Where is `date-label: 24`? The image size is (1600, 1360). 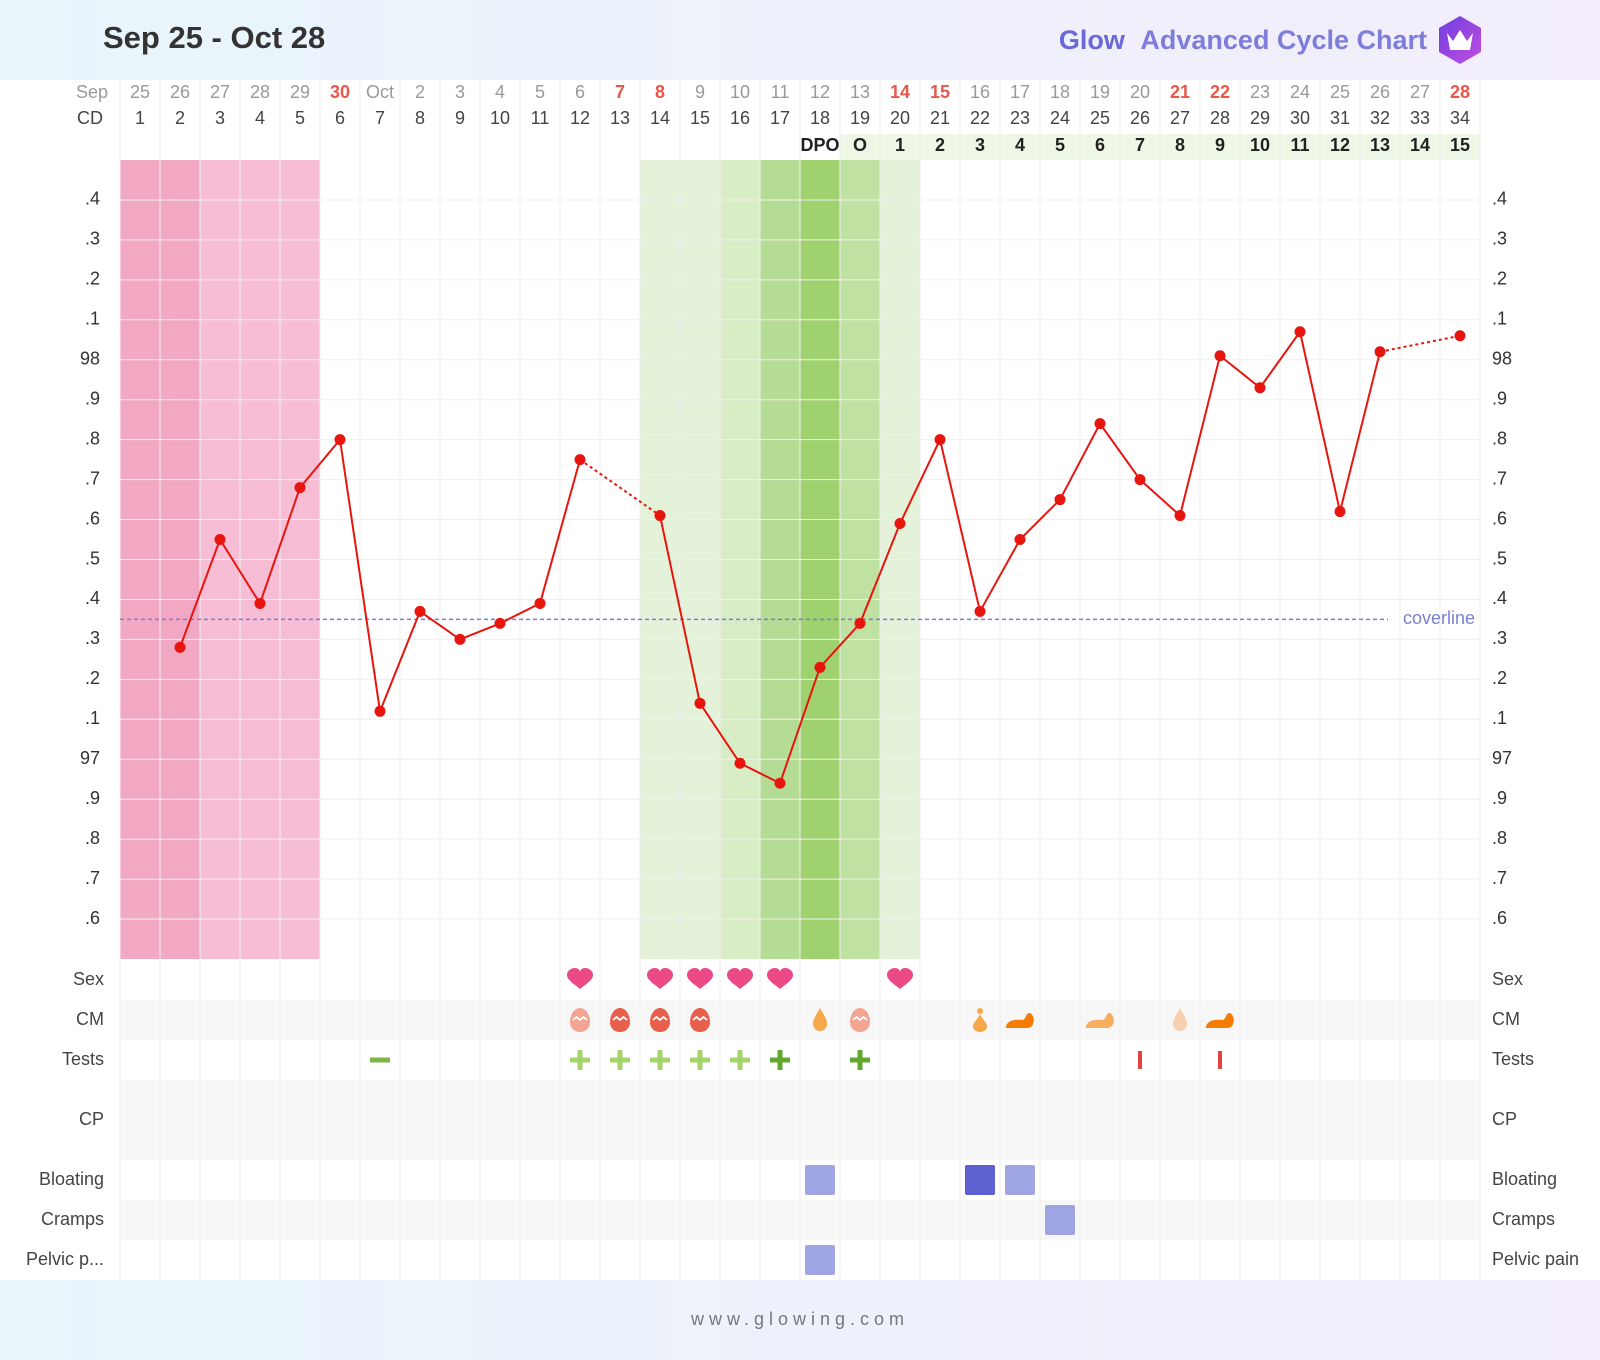
date-label: 24 is located at coordinates (1300, 92).